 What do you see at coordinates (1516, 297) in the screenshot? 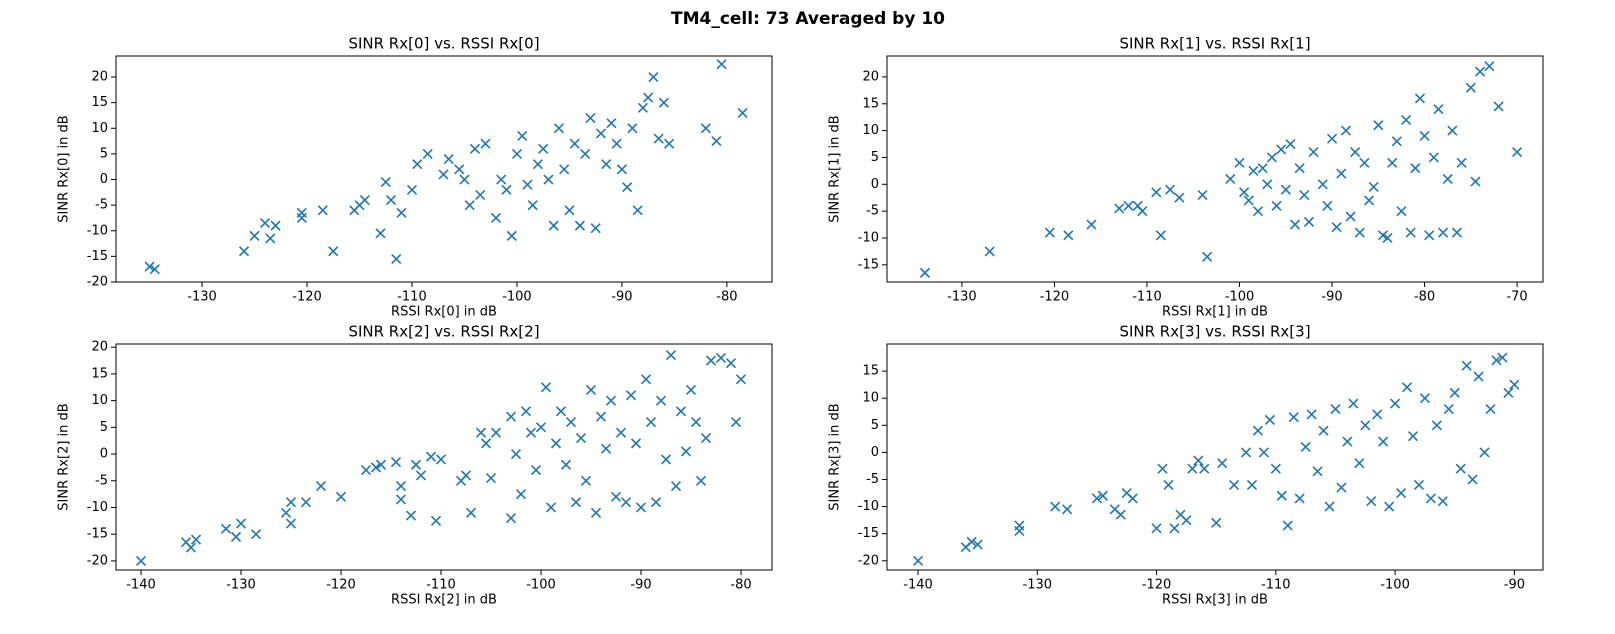
I see `x-tick-label: -70` at bounding box center [1516, 297].